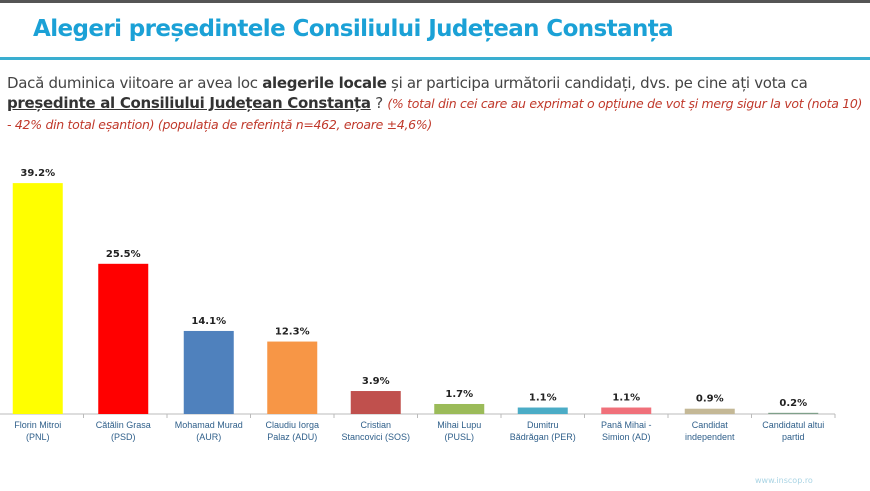 Image resolution: width=870 pixels, height=491 pixels. I want to click on top-border, so click(435, 1).